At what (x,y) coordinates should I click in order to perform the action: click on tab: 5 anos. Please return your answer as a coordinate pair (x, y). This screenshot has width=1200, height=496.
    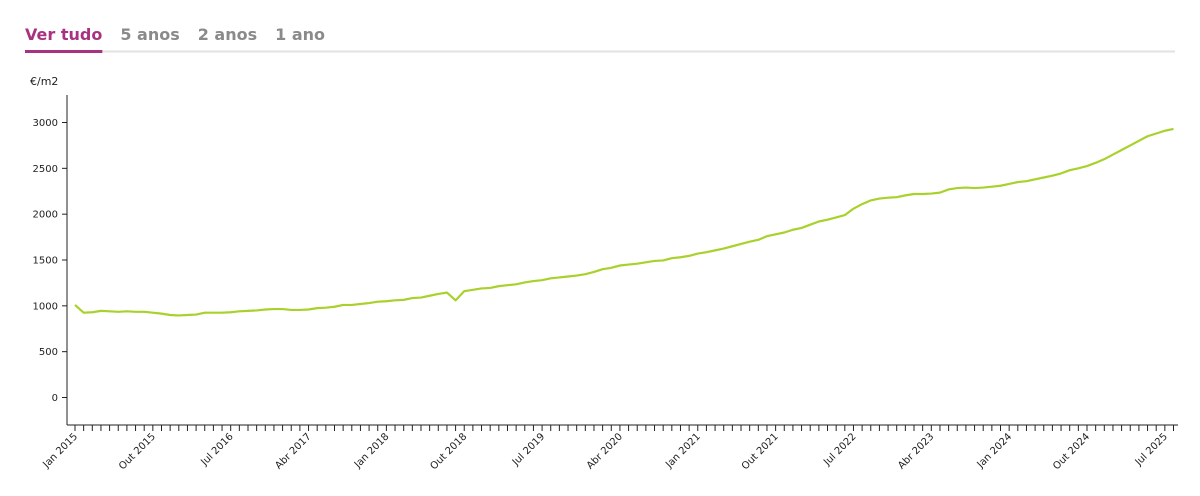
    Looking at the image, I should click on (149, 34).